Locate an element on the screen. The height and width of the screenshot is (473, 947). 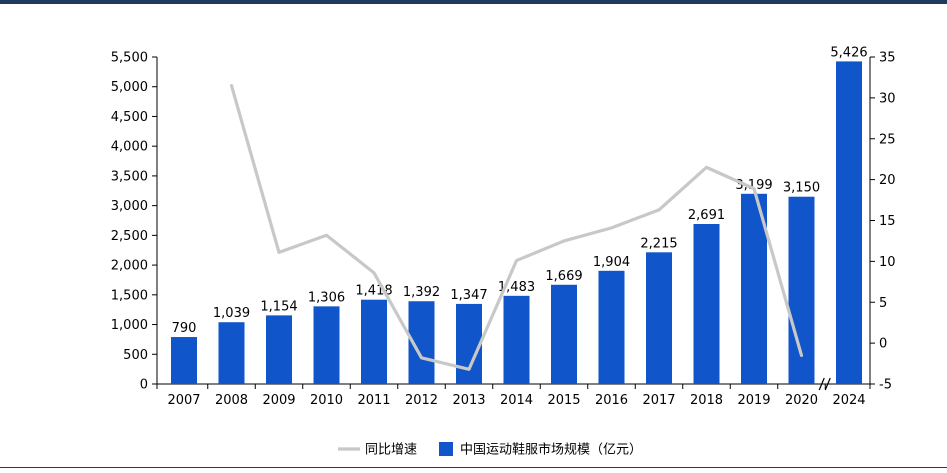
y-right-tick-label: 10 is located at coordinates (887, 262).